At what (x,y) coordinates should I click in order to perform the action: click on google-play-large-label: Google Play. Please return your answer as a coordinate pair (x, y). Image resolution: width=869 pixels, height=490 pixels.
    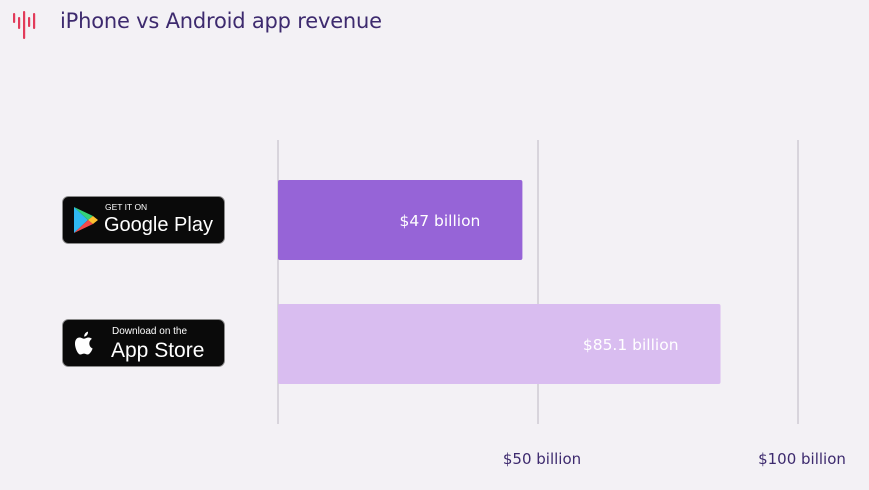
    Looking at the image, I should click on (158, 225).